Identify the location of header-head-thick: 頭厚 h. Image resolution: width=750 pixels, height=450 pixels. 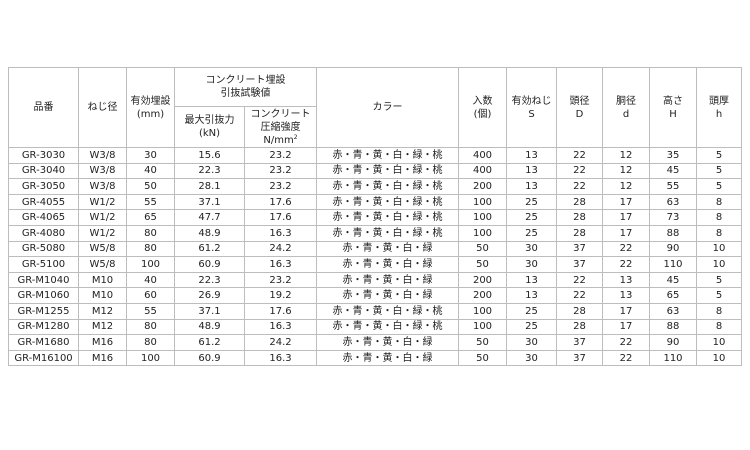
(719, 107).